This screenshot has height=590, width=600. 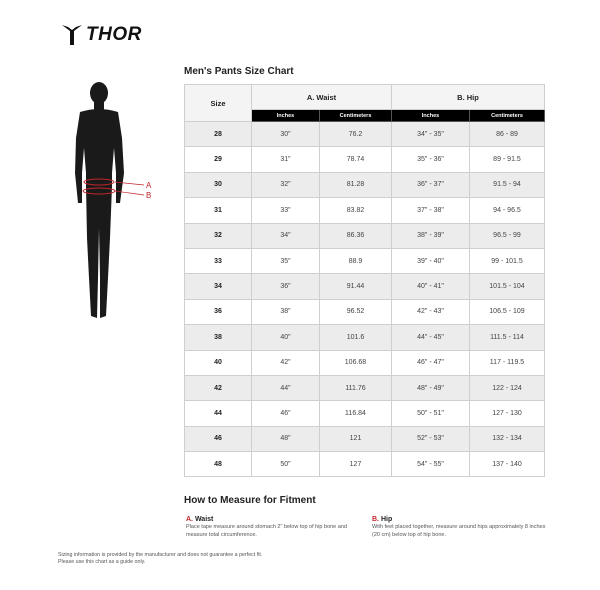 I want to click on waist-inches-cell: 46", so click(x=285, y=413).